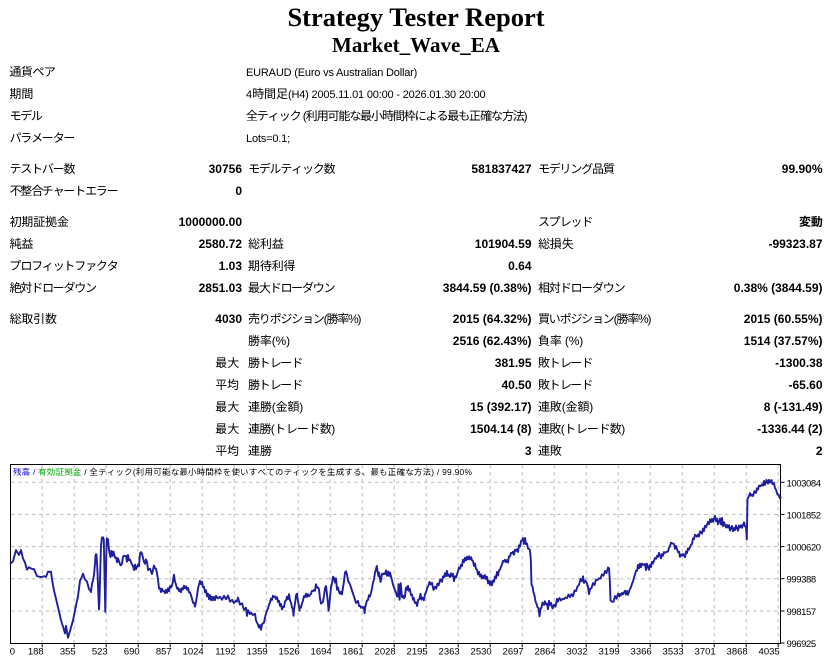 The image size is (832, 664). Describe the element at coordinates (225, 652) in the screenshot. I see `svg-text: 1192` at that location.